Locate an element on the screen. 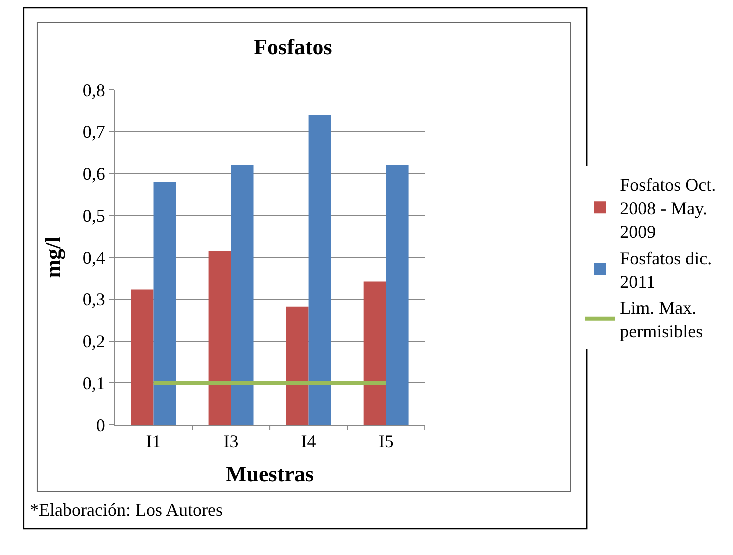  x-tick-label: I3 is located at coordinates (231, 442).